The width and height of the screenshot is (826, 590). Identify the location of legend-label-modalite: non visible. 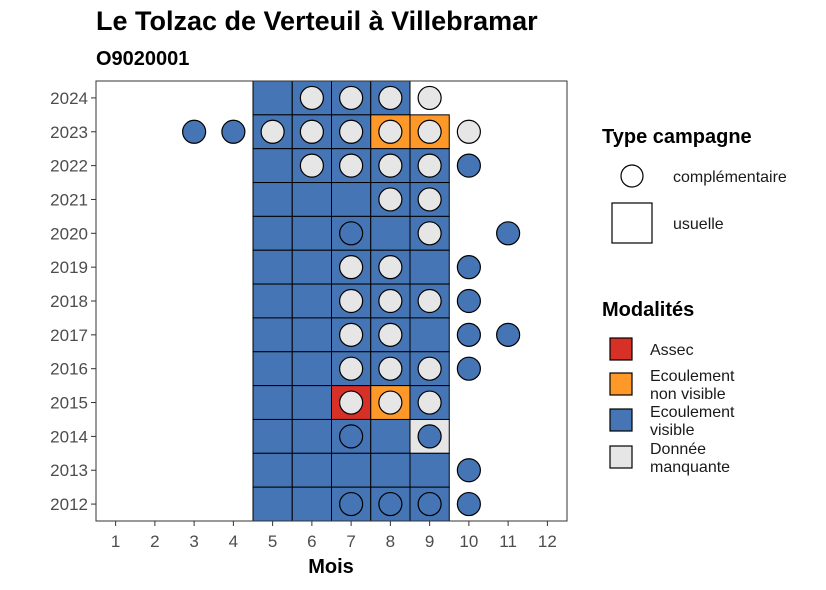
(688, 394).